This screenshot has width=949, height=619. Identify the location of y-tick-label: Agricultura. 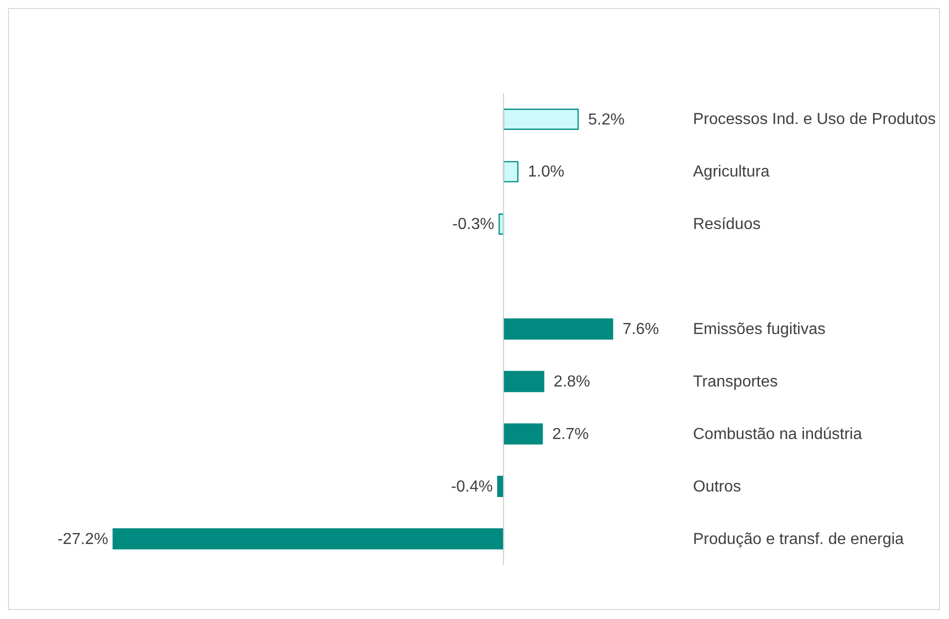
(731, 172).